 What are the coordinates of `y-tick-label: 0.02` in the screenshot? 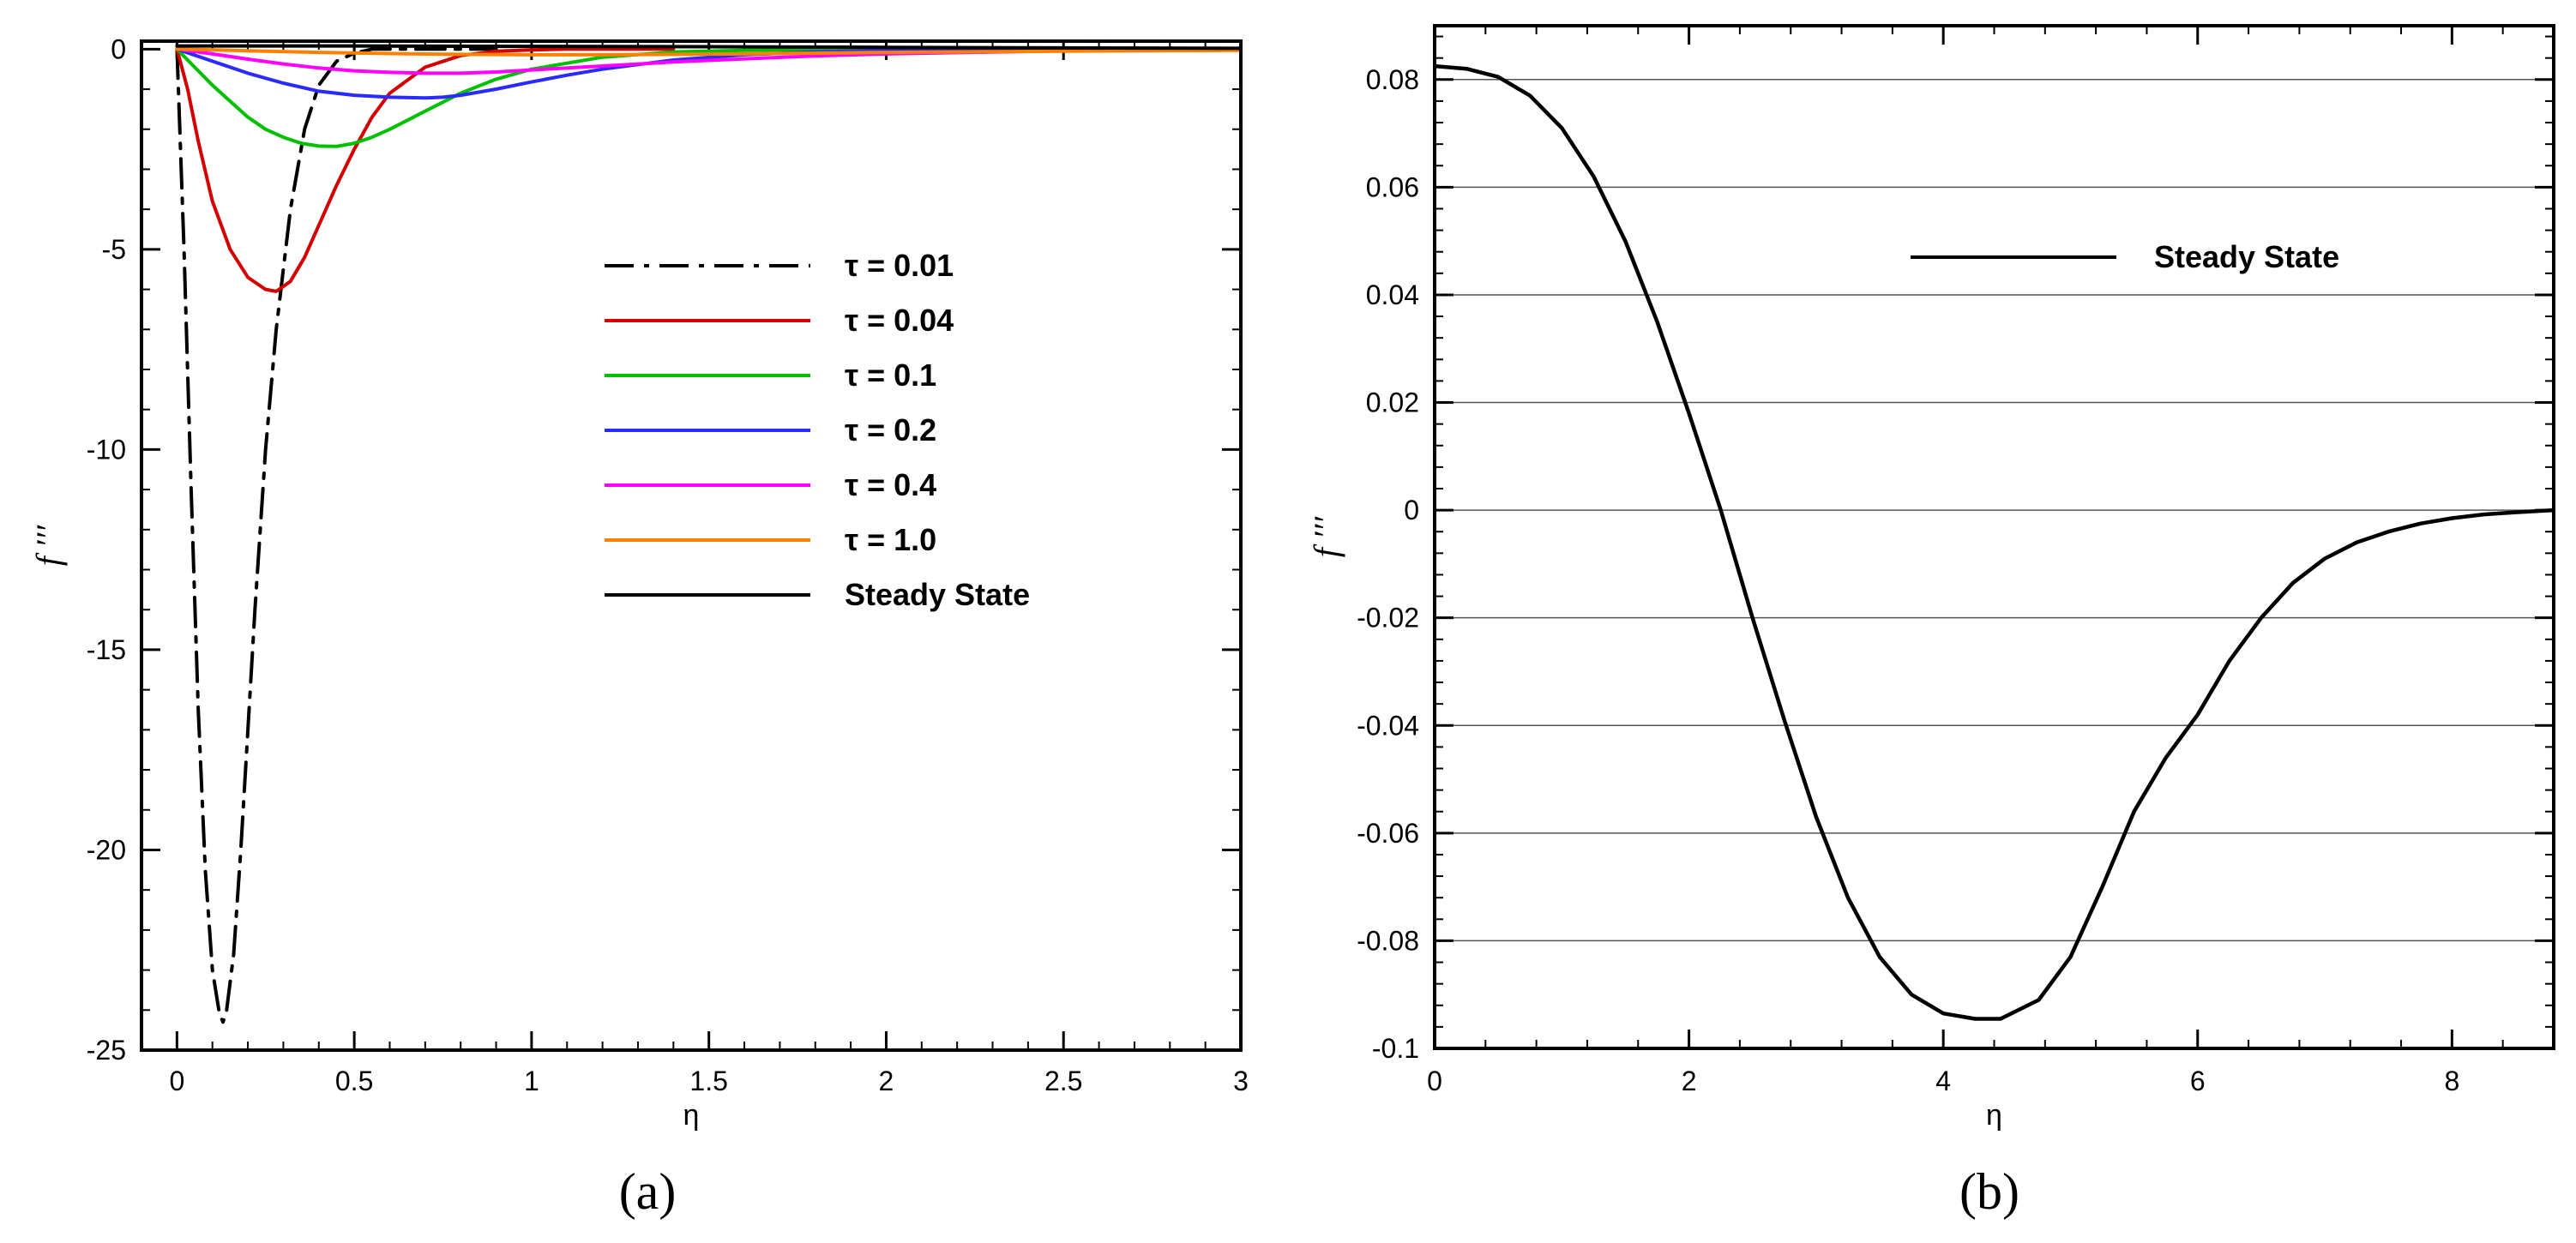 It's located at (1392, 403).